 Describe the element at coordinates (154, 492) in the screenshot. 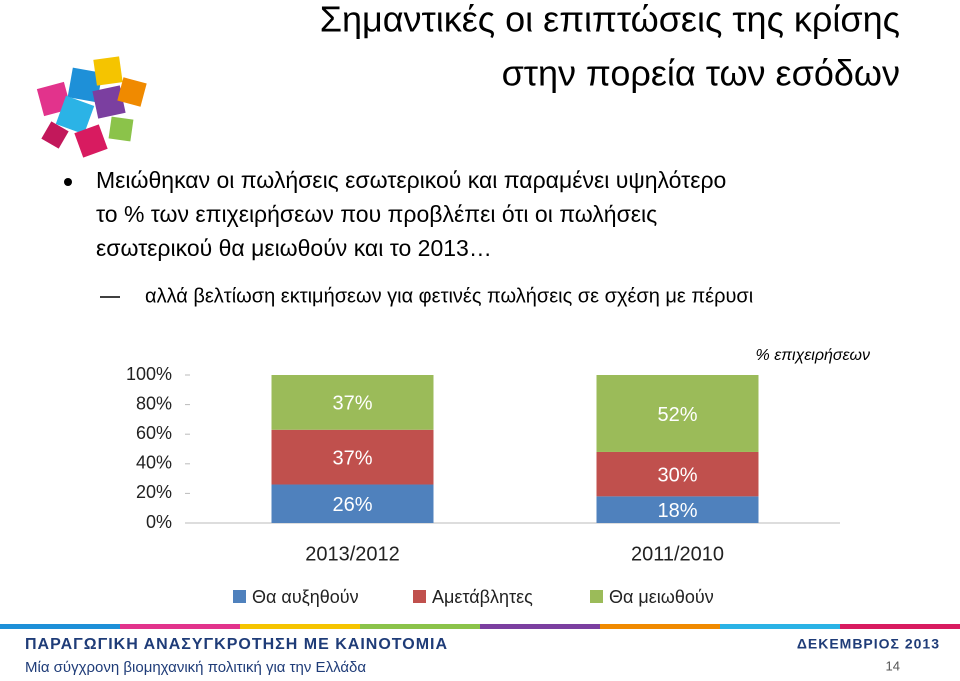

I see `y-tick-label: 20%` at that location.